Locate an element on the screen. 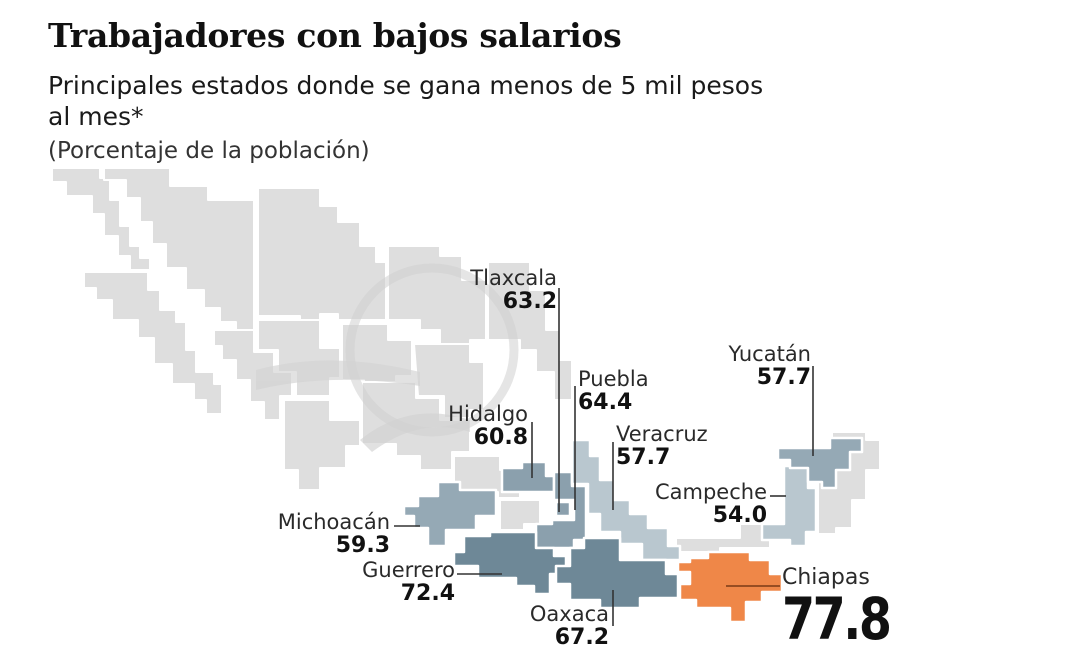 This screenshot has height=666, width=1081. label-chiapas: Chiapas 77.8 is located at coordinates (847, 609).